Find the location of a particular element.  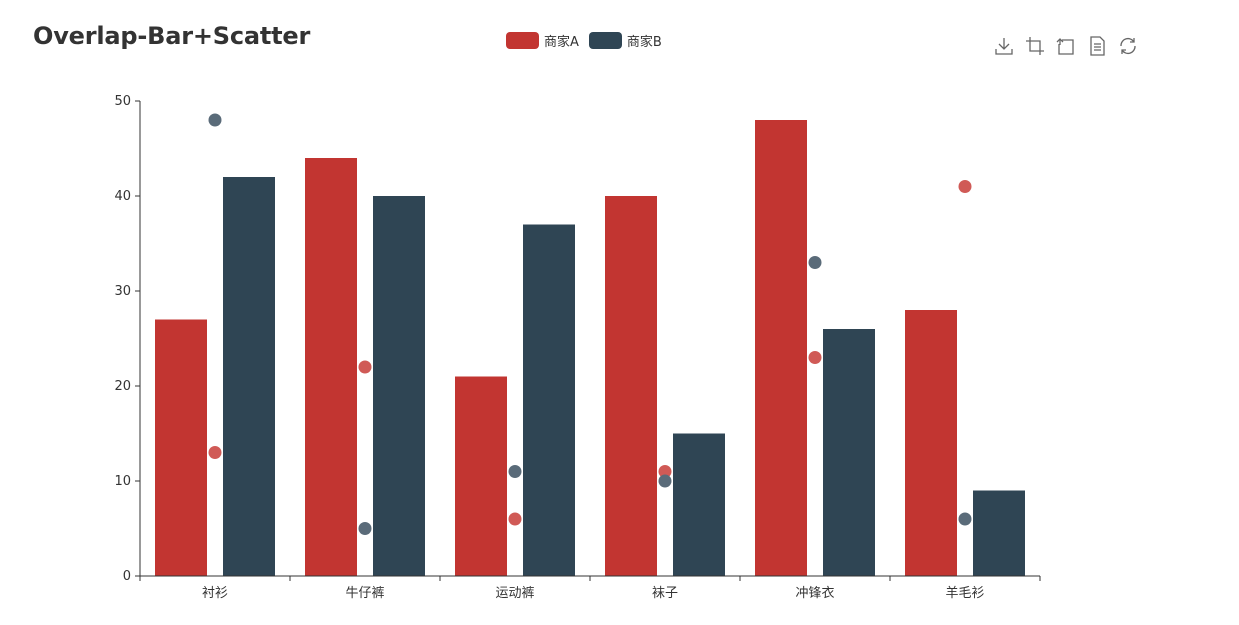

x-tick-label: 羊毛衫 is located at coordinates (964, 593).